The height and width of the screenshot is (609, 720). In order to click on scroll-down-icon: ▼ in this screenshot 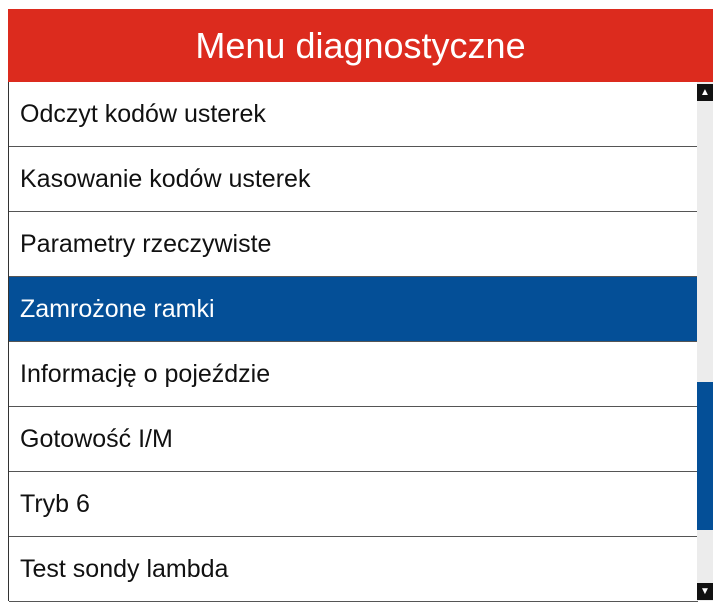, I will do `click(705, 591)`.